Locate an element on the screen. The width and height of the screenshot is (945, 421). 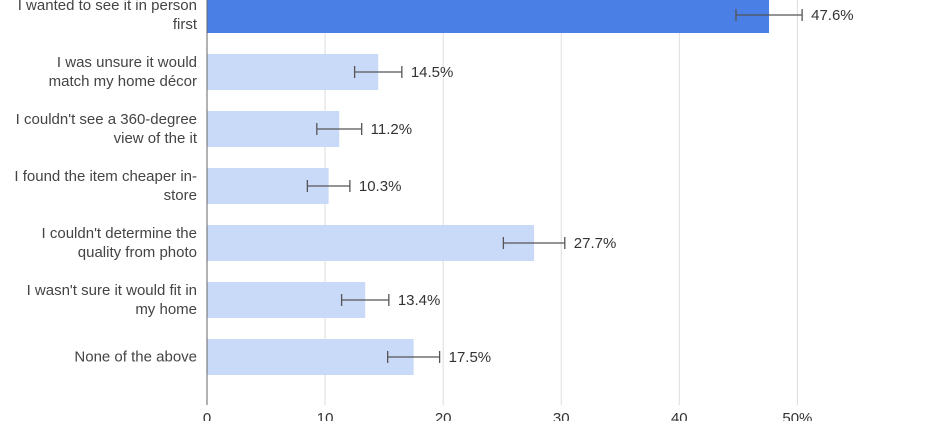
value-label: 47.6% is located at coordinates (832, 15).